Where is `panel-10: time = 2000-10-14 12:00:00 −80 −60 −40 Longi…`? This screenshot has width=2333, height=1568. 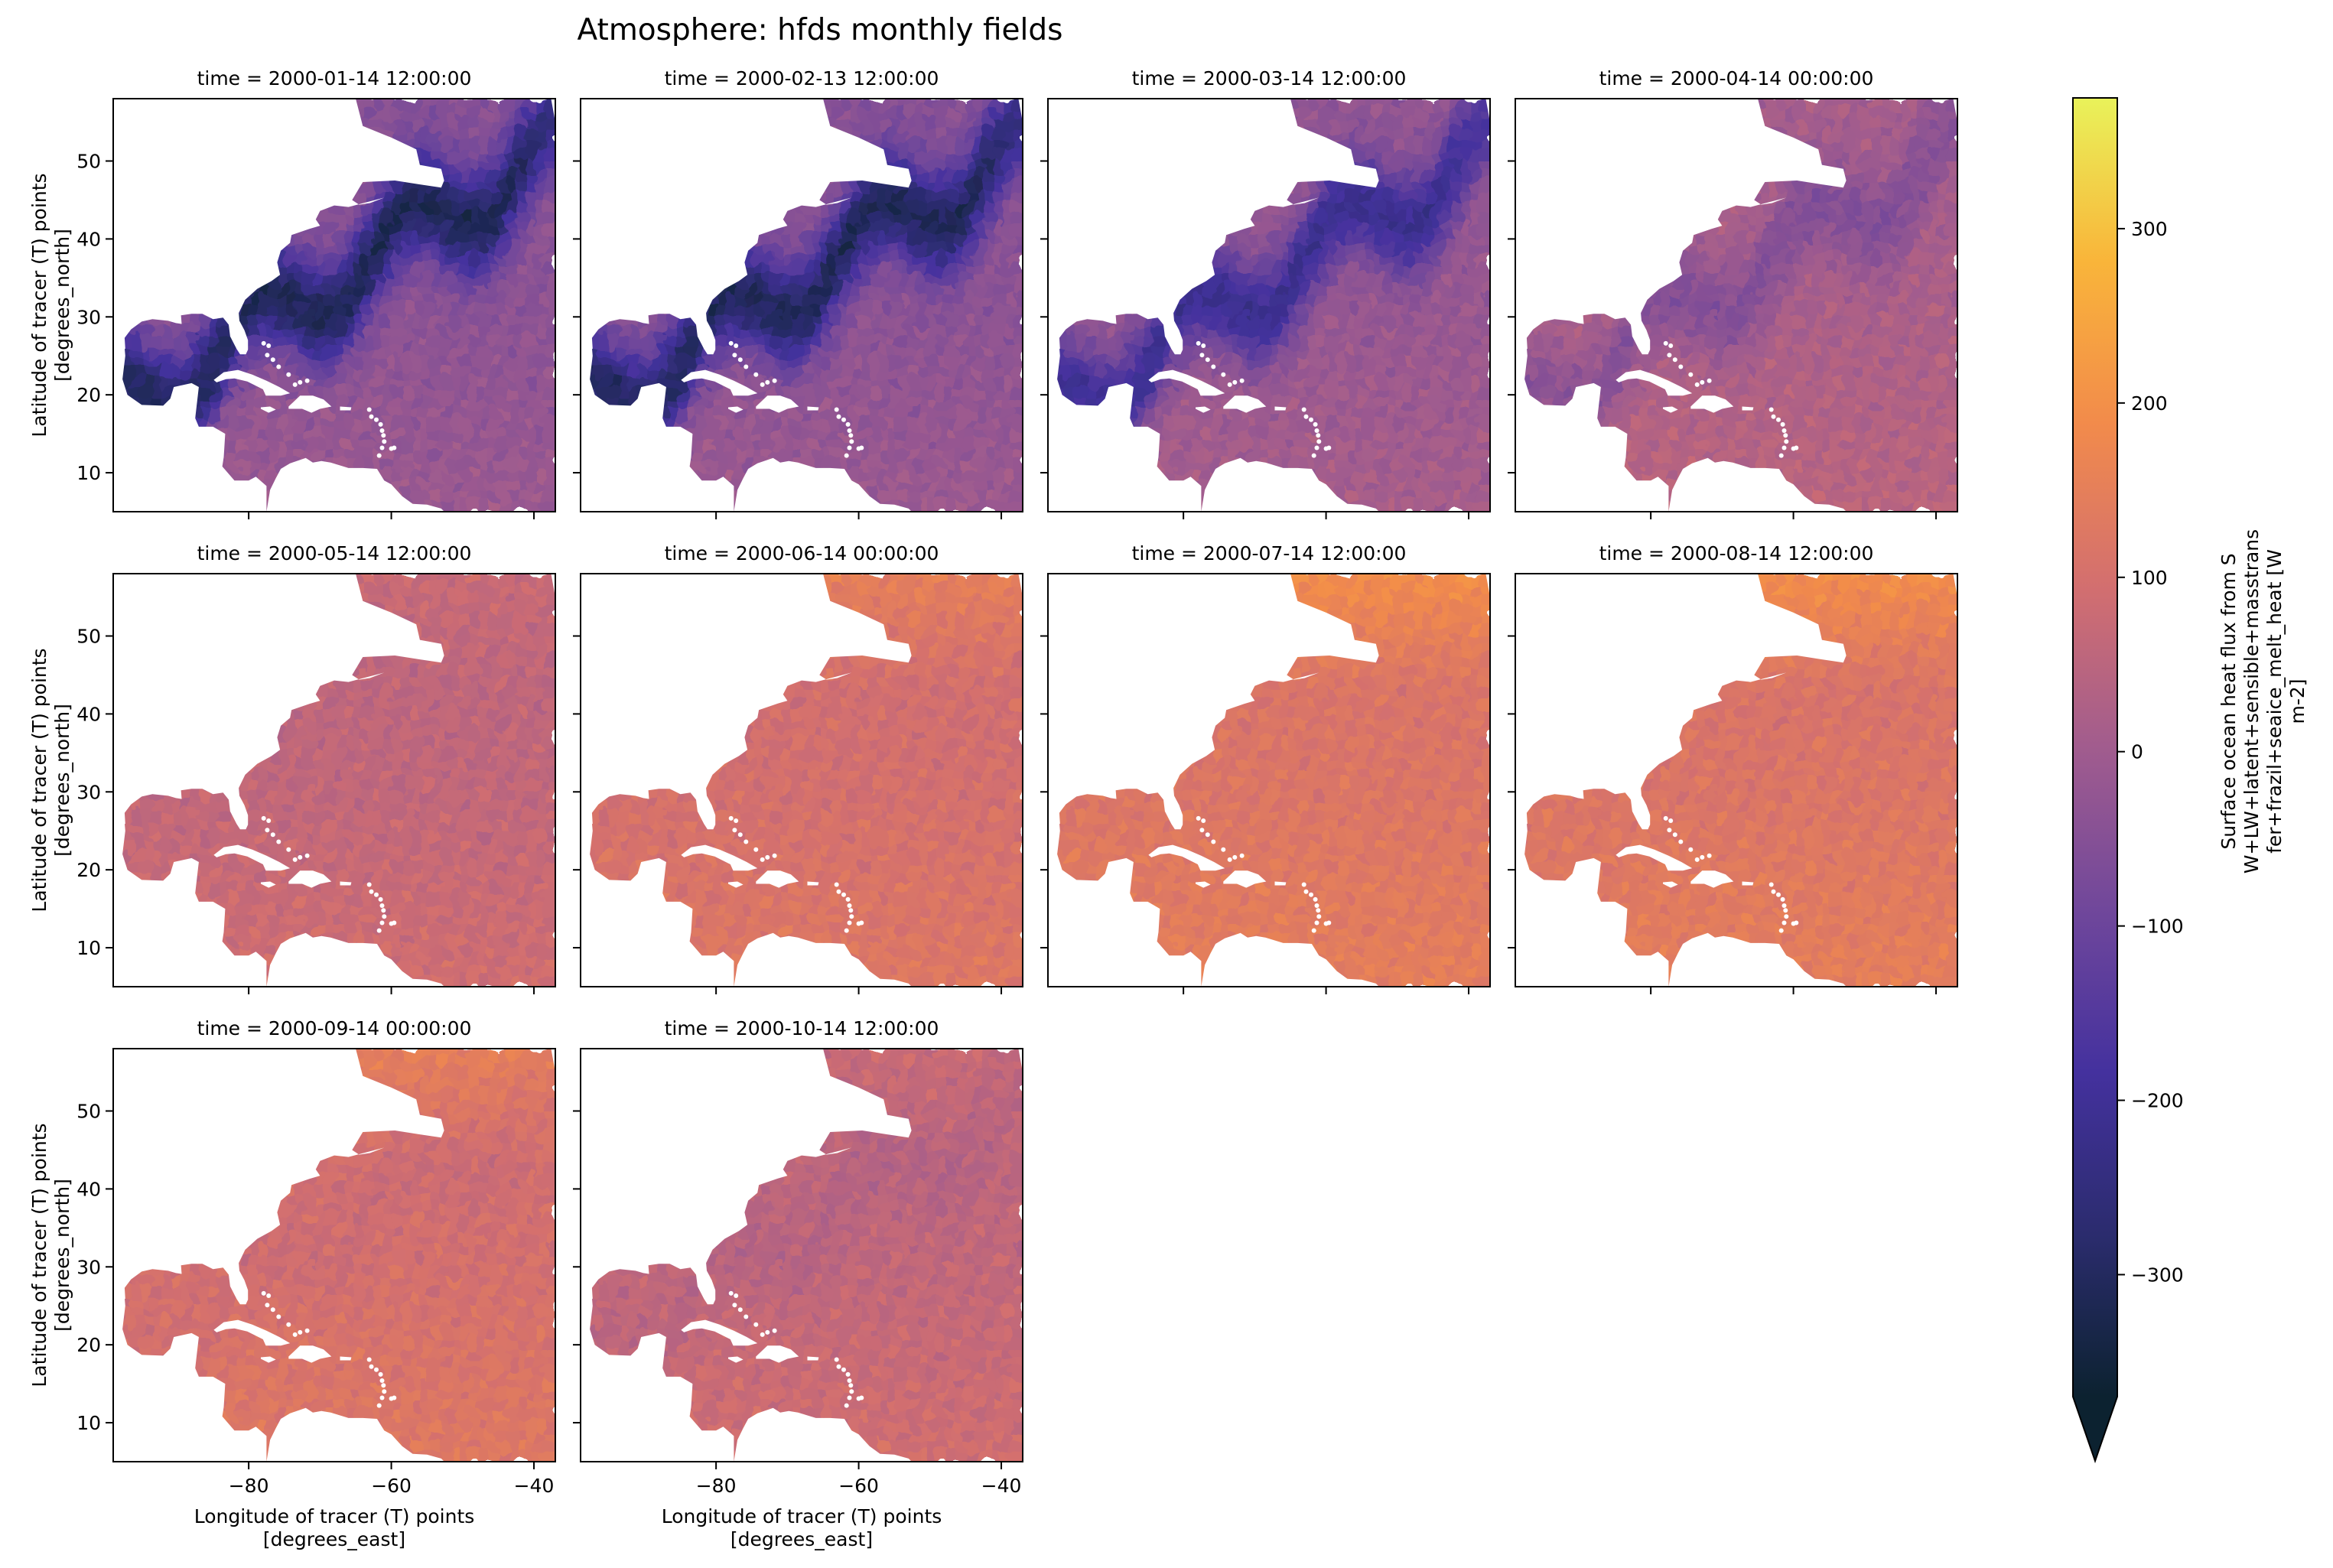 panel-10: time = 2000-10-14 12:00:00 −80 −60 −40 Longi… is located at coordinates (798, 1284).